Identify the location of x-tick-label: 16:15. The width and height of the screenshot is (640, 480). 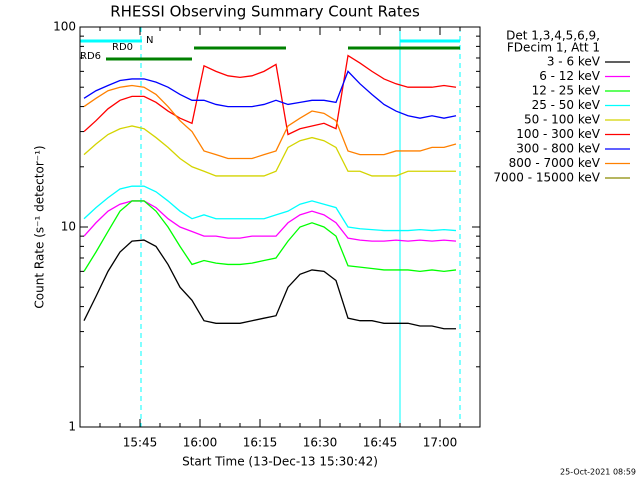
(260, 443).